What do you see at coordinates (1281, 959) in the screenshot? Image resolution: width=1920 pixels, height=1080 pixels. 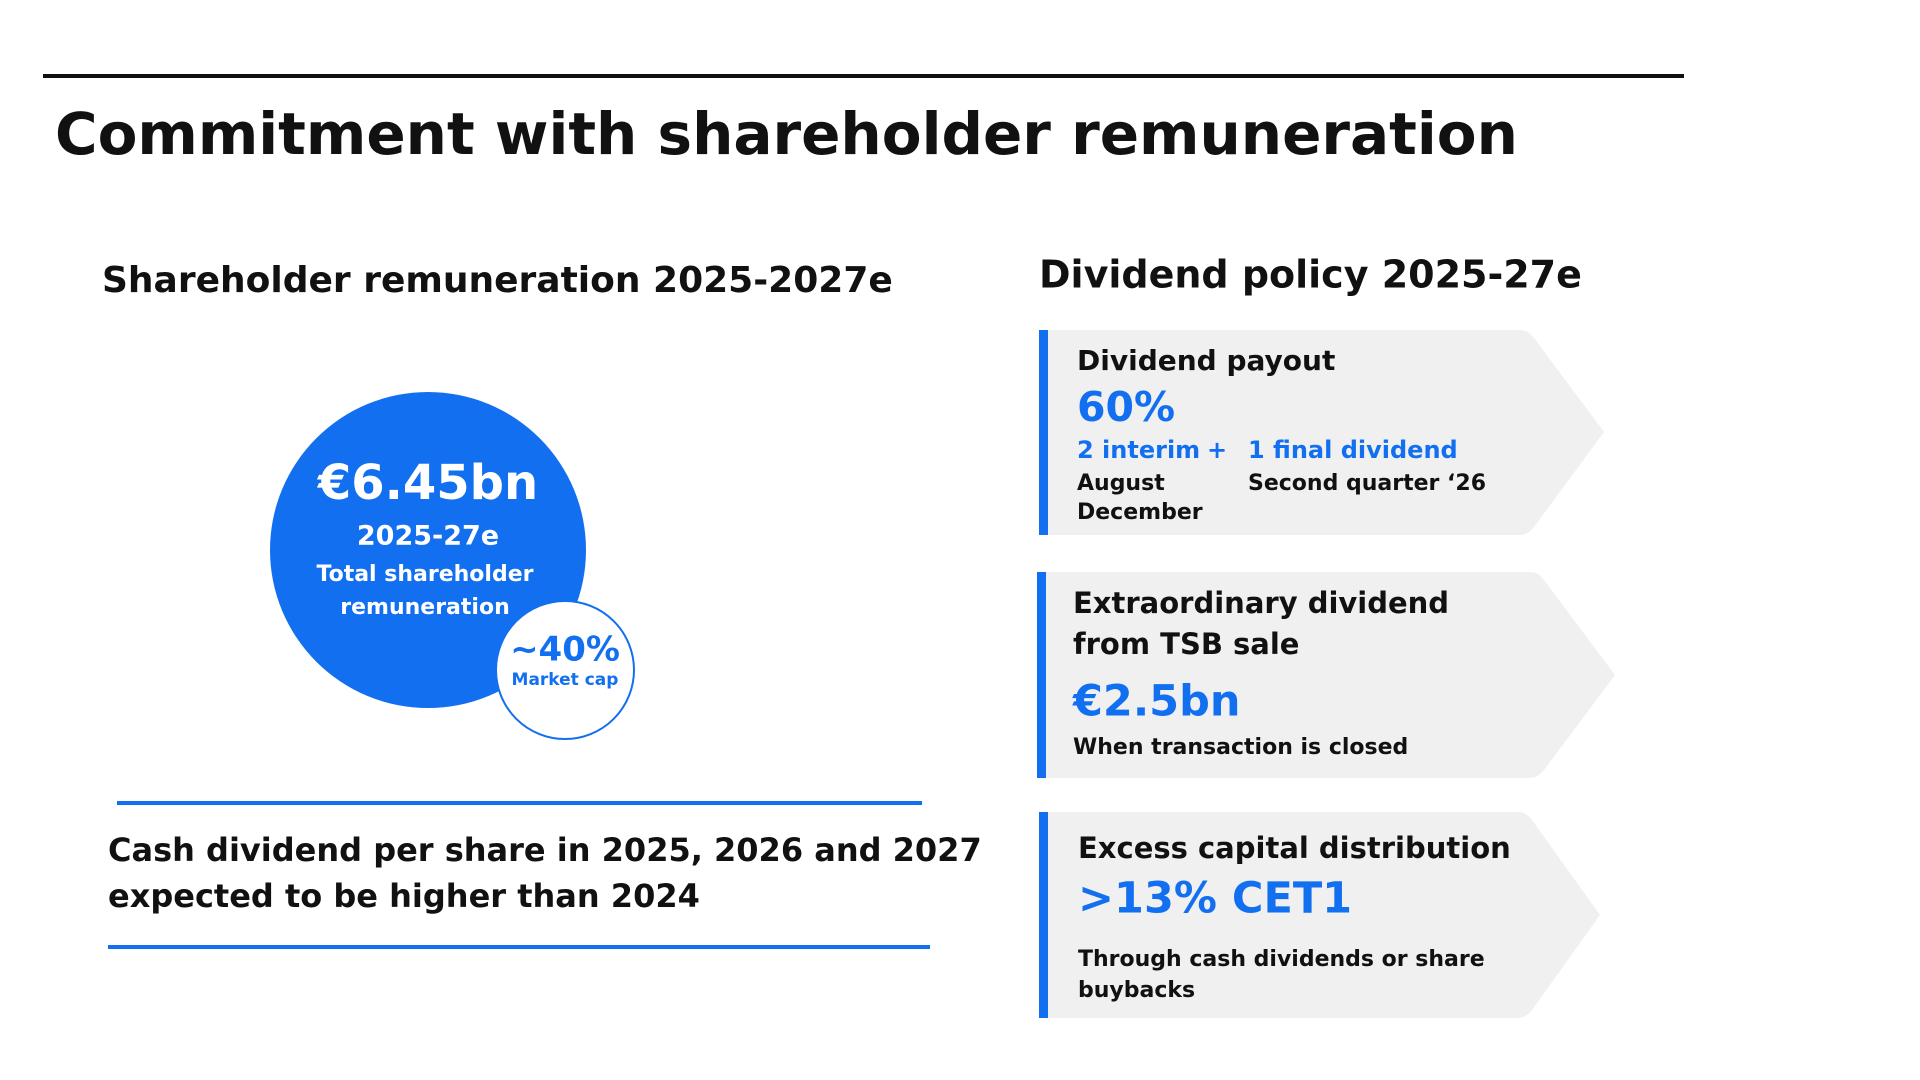 I see `card-note: Through cash dividends or share` at bounding box center [1281, 959].